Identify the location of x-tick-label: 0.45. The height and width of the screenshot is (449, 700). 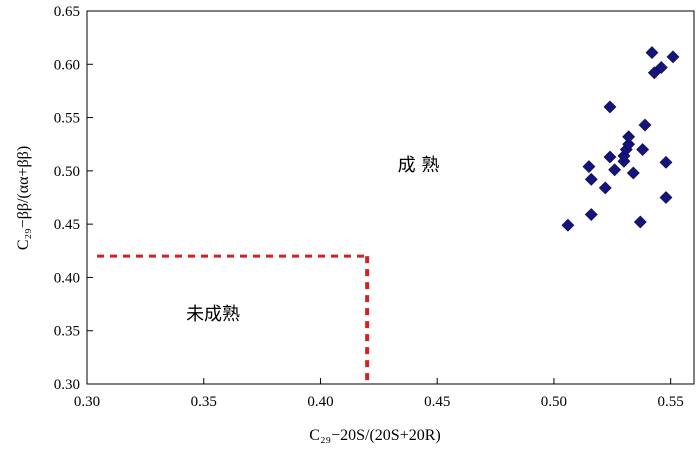
(437, 402).